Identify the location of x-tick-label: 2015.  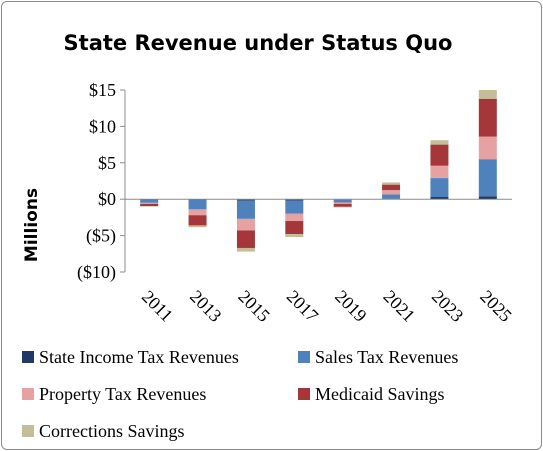
(254, 306).